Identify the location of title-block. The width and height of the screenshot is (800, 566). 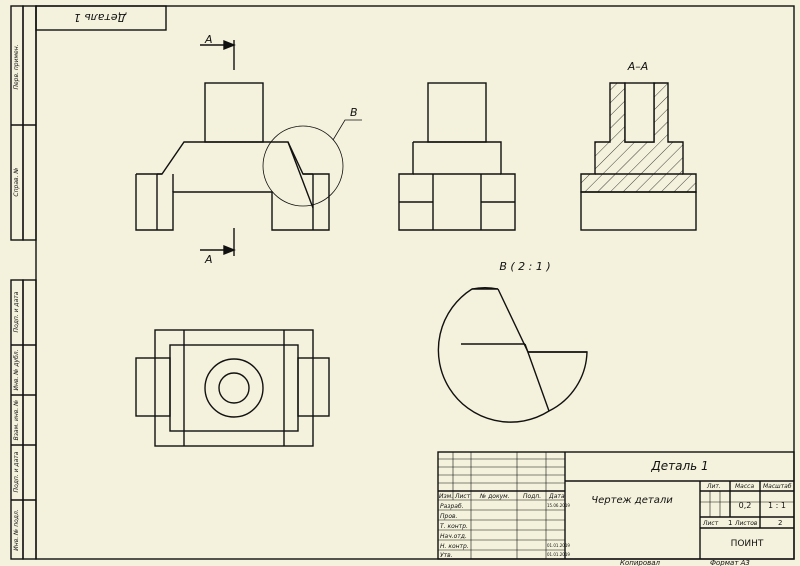
(616, 505).